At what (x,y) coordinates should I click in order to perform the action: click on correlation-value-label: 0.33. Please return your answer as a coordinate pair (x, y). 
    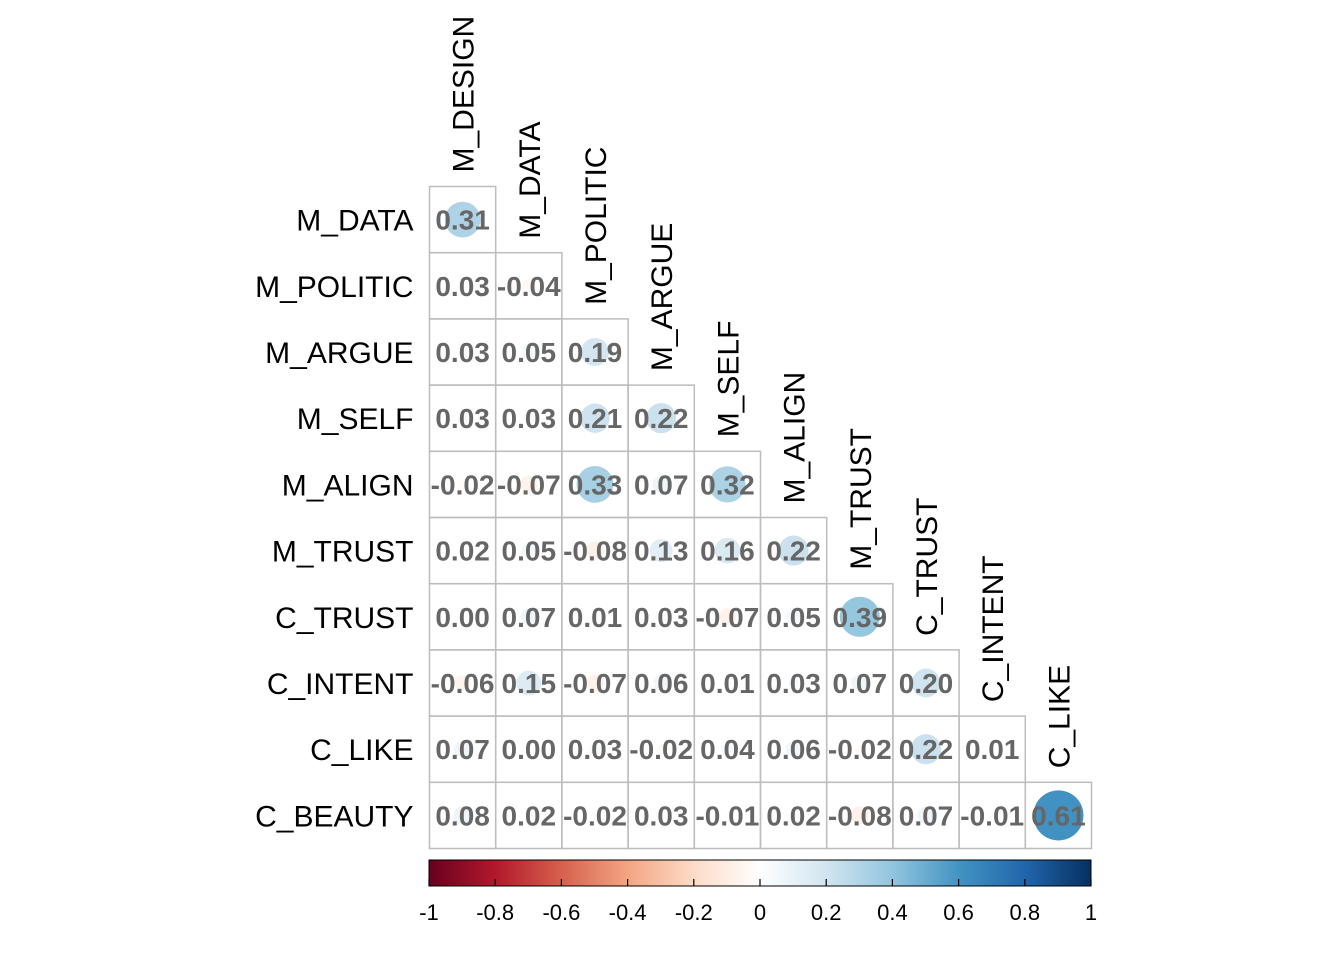
    Looking at the image, I should click on (595, 484).